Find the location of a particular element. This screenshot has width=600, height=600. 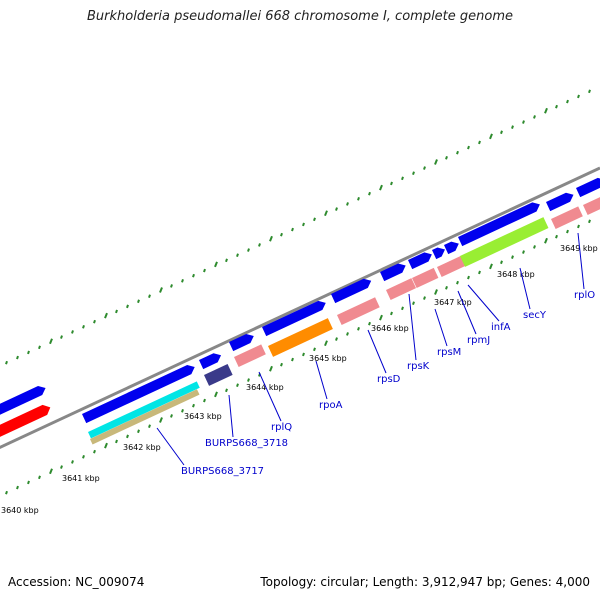

tan-feature-shape is located at coordinates (145, 417).